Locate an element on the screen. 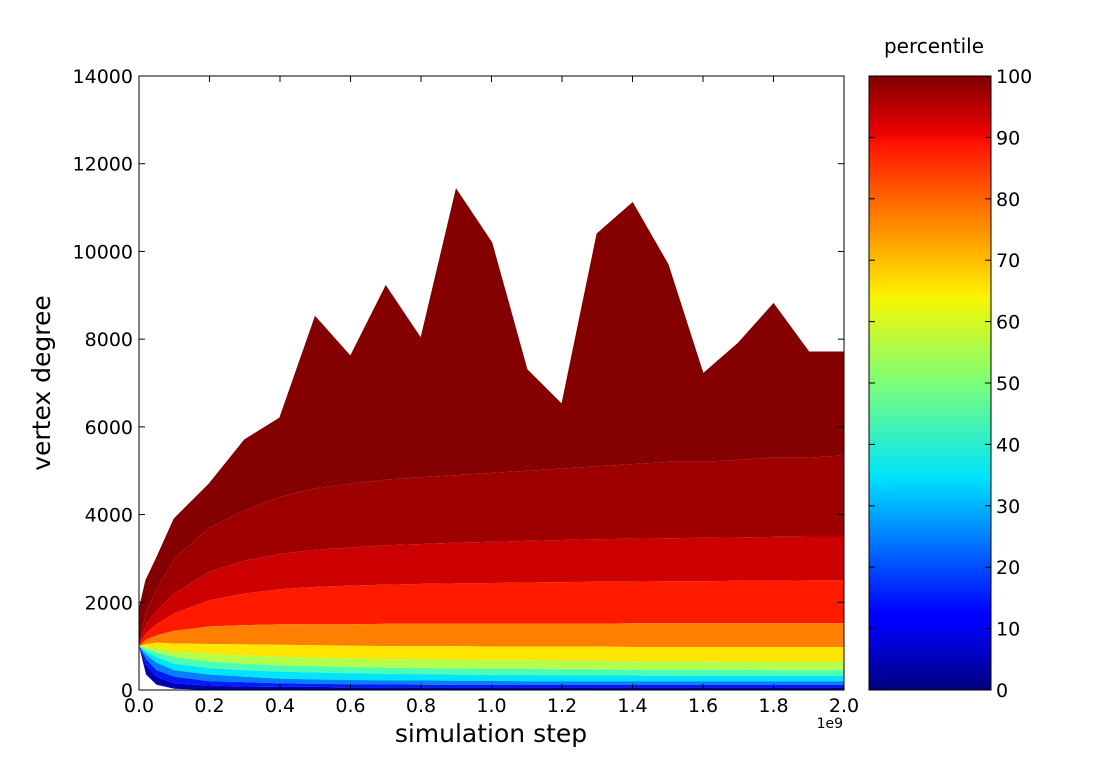 The width and height of the screenshot is (1100, 767). y-tick-label: 0 is located at coordinates (127, 691).